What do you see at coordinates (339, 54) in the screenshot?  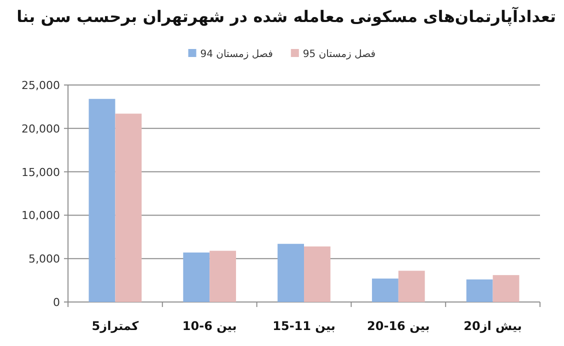 I see `legend-label: فصل زمستان 95` at bounding box center [339, 54].